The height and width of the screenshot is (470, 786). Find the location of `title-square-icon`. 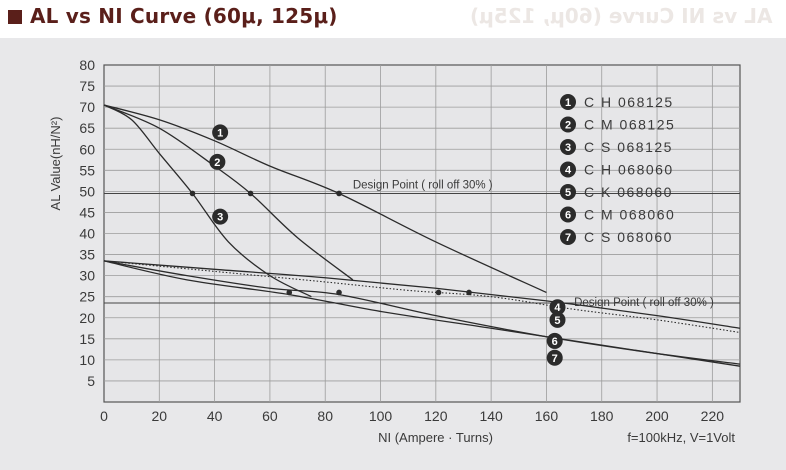

title-square-icon is located at coordinates (15, 17).